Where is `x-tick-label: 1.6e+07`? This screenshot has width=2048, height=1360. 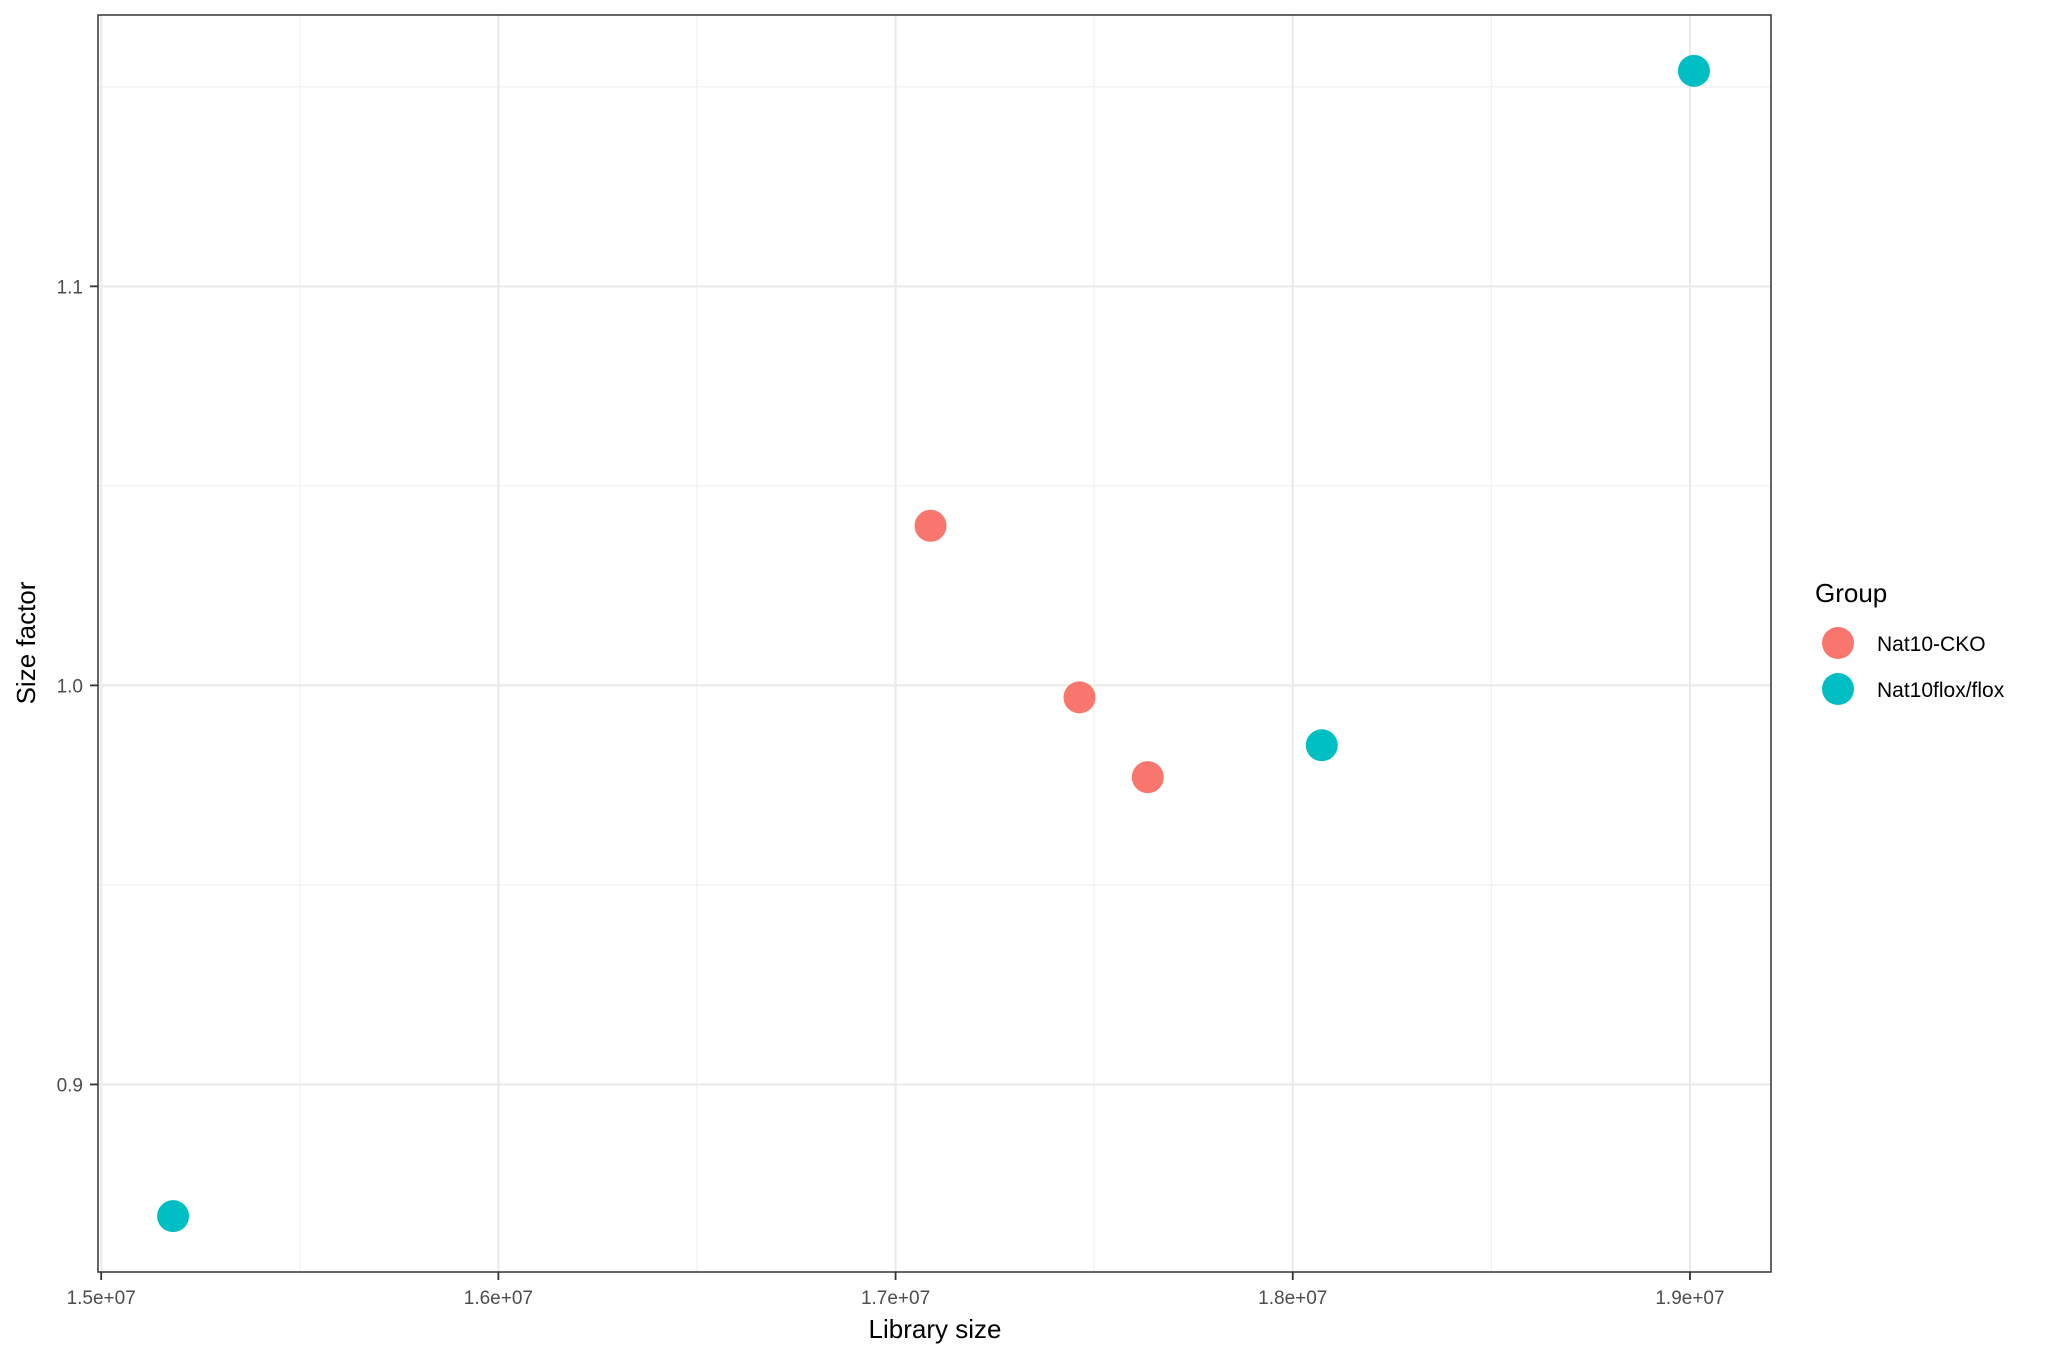 x-tick-label: 1.6e+07 is located at coordinates (498, 1298).